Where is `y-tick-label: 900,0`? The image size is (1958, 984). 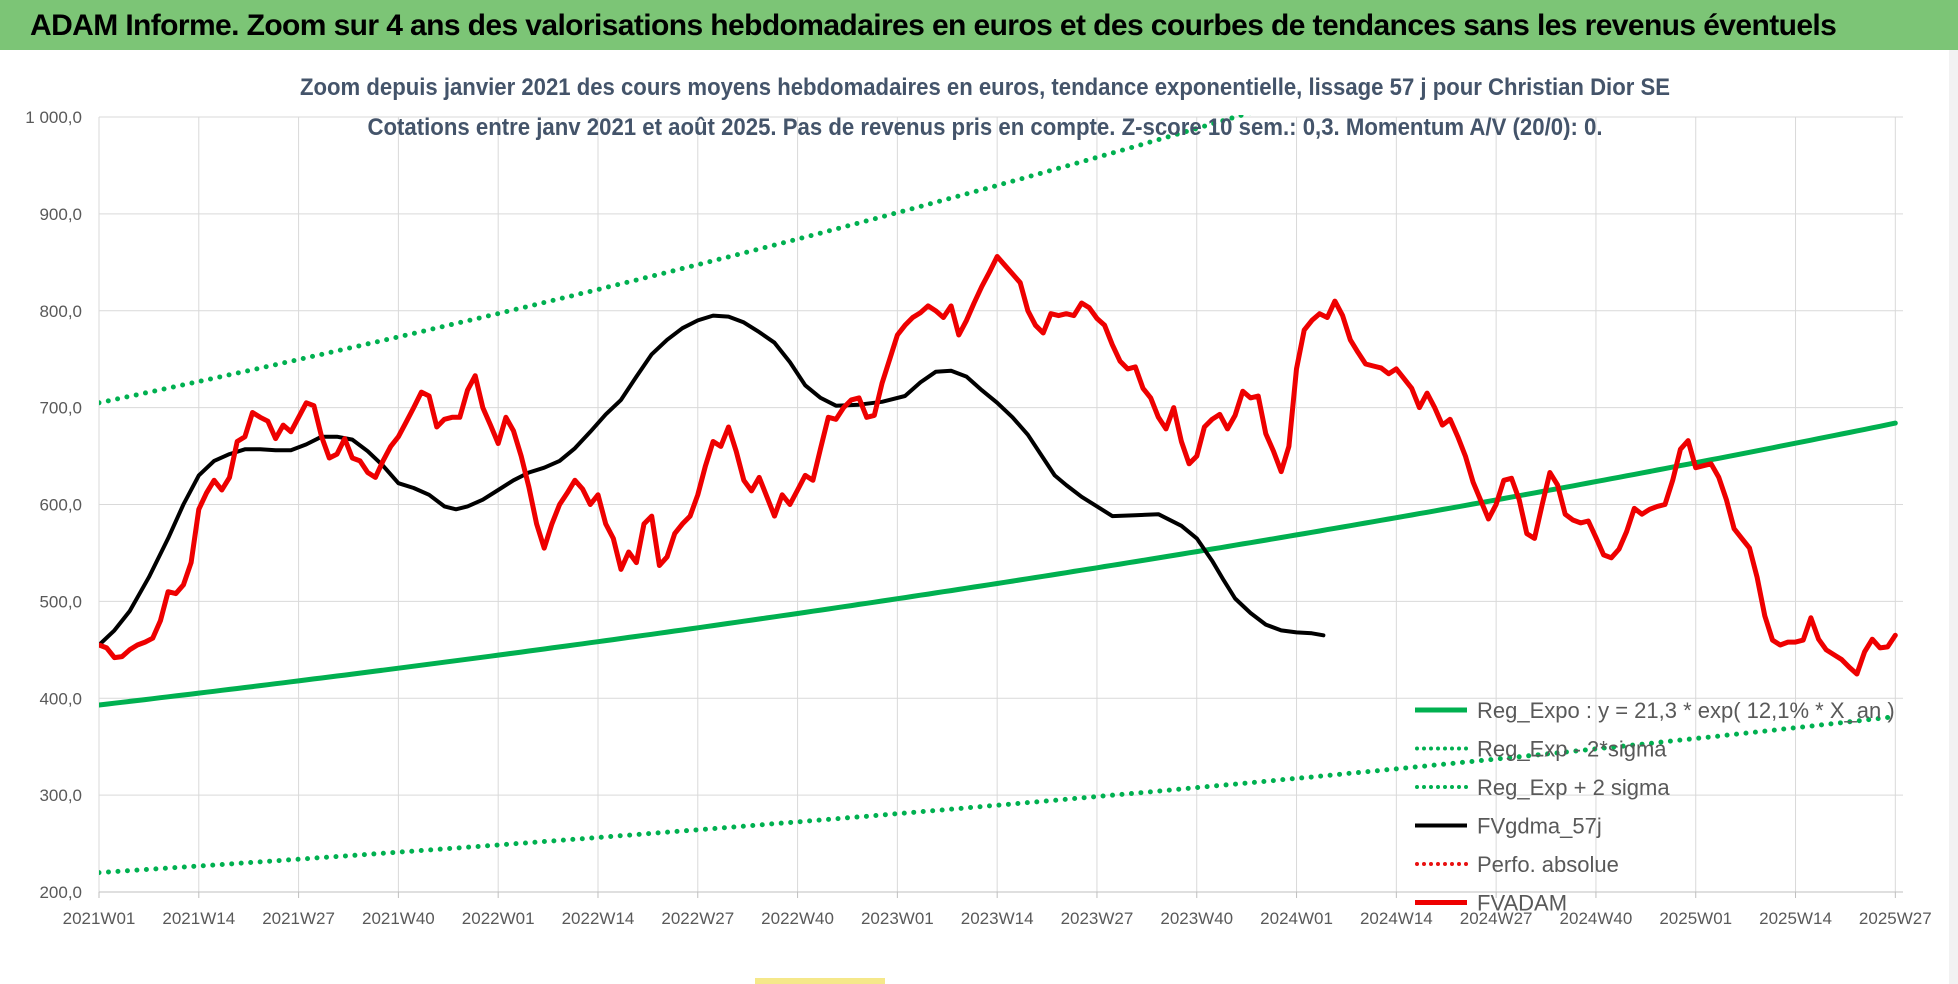
y-tick-label: 900,0 is located at coordinates (60, 214).